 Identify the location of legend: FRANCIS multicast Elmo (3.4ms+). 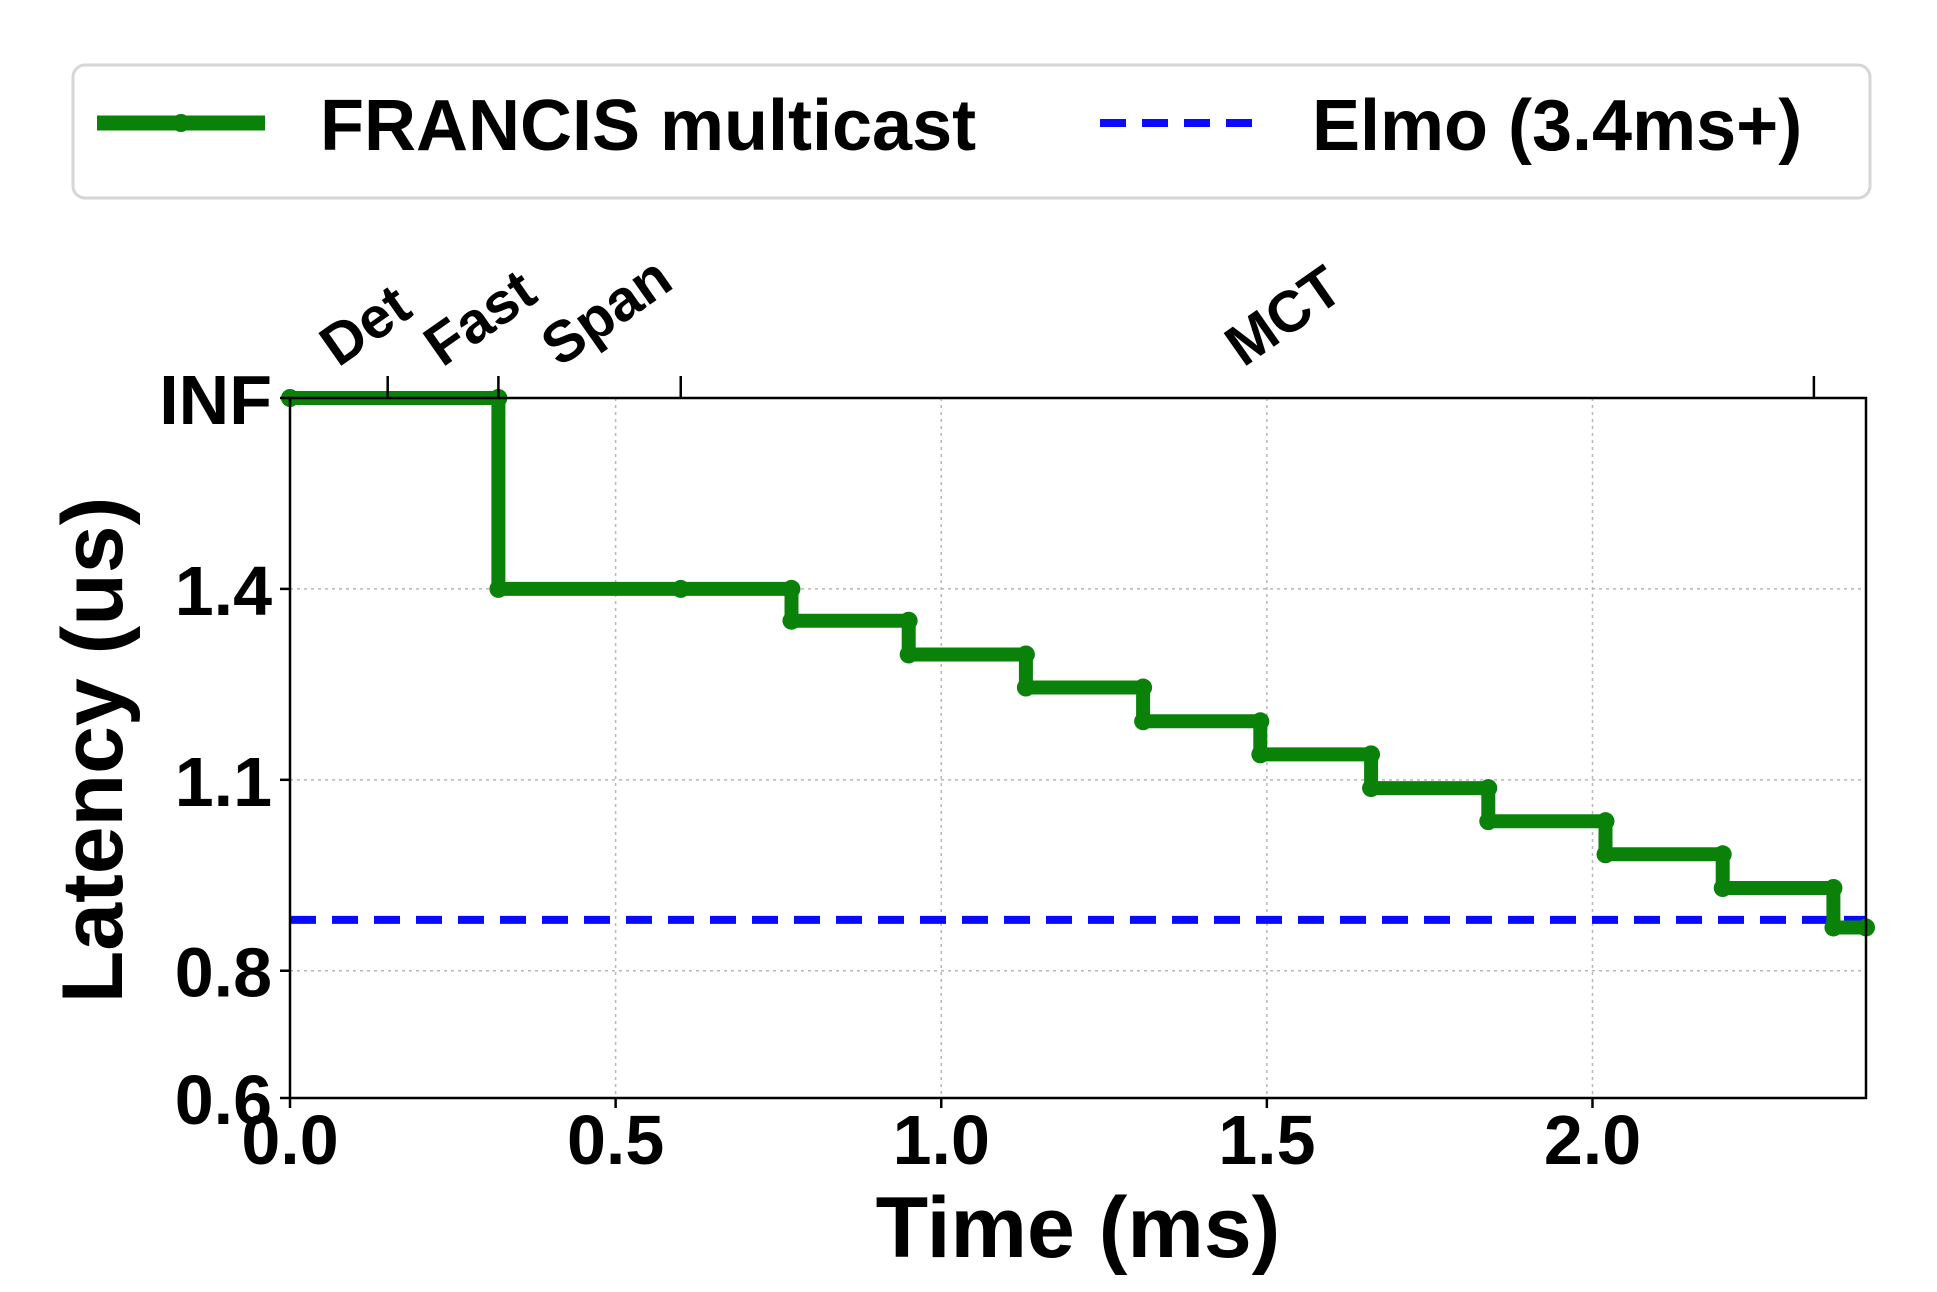
(971, 131).